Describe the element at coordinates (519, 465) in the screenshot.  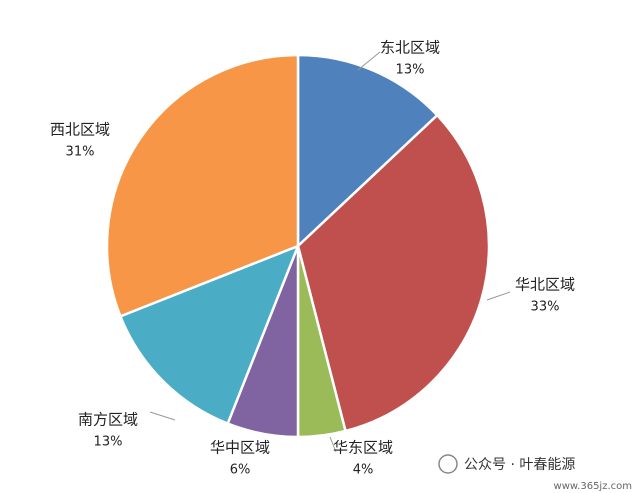
I see `watermark-account: 公众号 · 叶春能源` at that location.